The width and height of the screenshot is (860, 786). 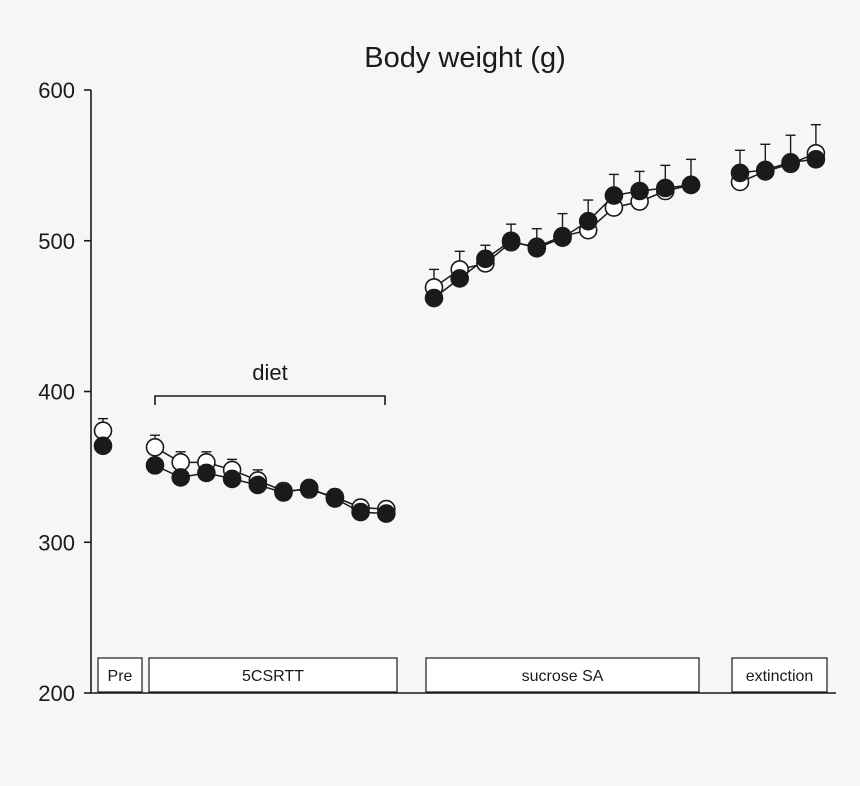 I want to click on chart-title: Body weight (g), so click(x=465, y=58).